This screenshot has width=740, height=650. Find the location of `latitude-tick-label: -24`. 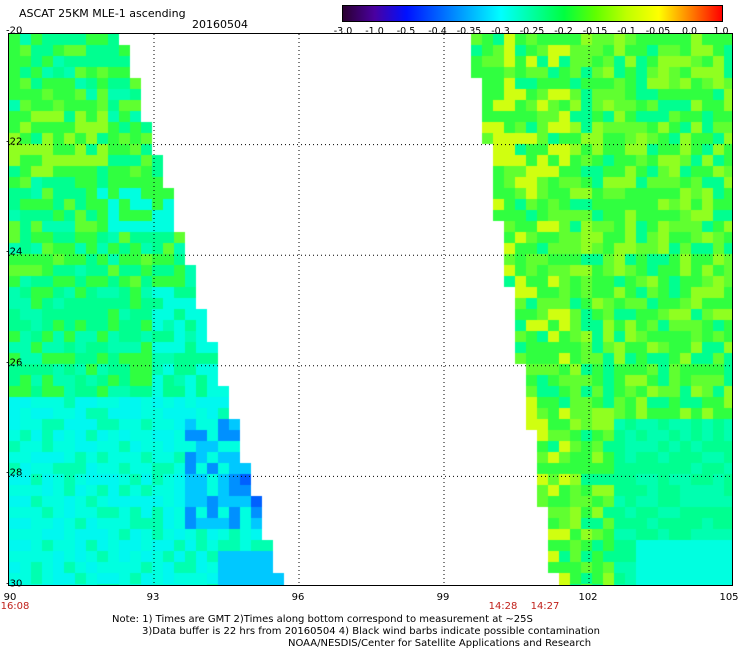

latitude-tick-label: -24 is located at coordinates (14, 252).